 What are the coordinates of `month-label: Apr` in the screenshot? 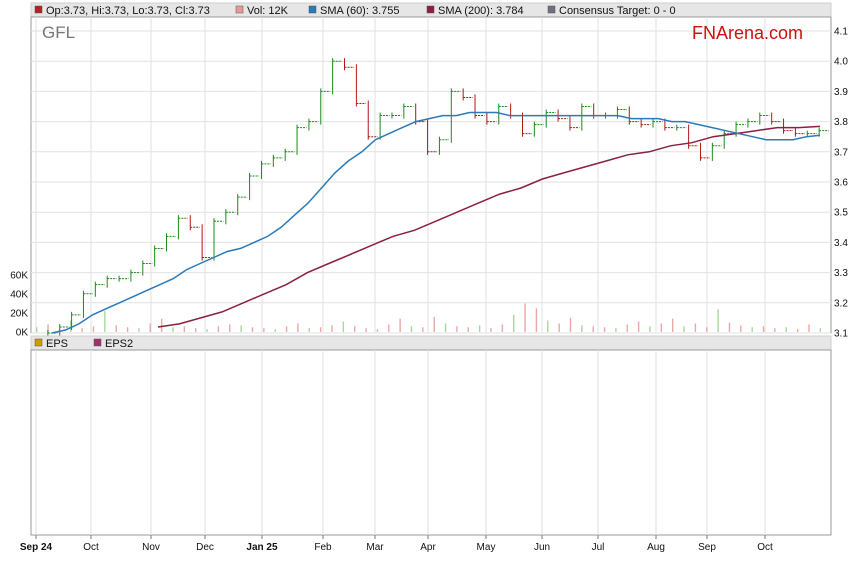 It's located at (428, 547).